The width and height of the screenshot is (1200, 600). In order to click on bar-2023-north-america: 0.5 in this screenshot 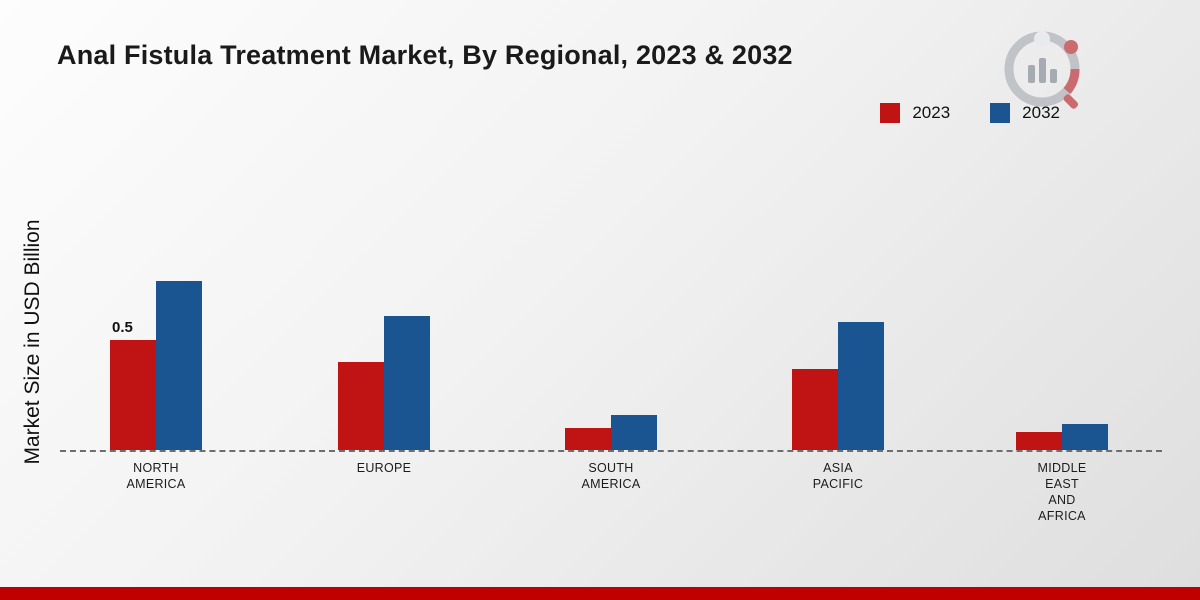, I will do `click(133, 384)`.